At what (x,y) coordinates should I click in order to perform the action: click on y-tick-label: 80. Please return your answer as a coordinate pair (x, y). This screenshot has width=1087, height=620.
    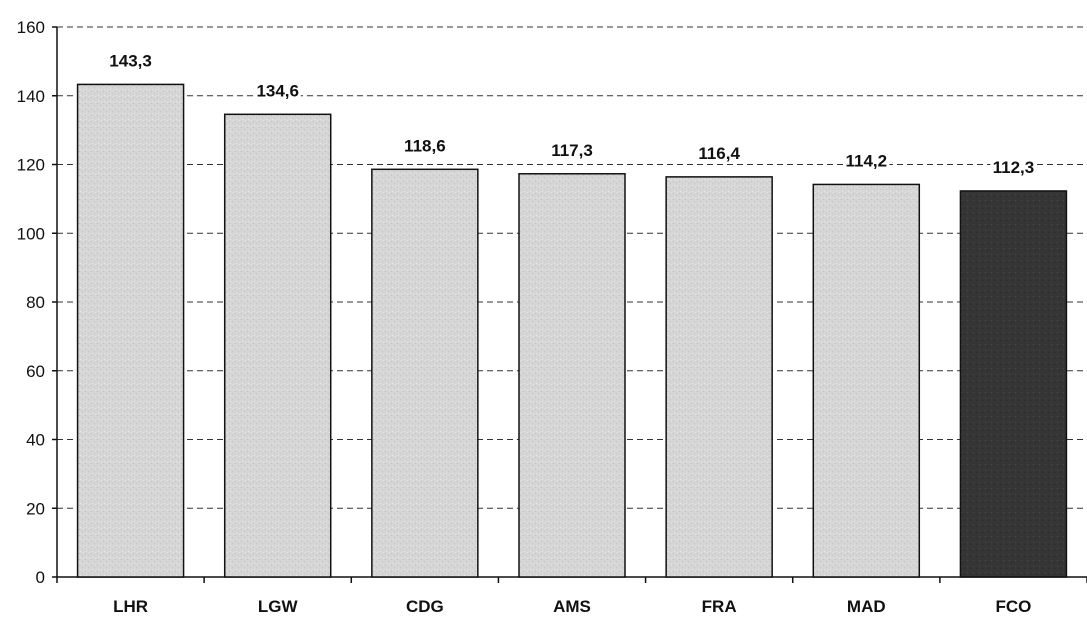
    Looking at the image, I should click on (35, 302).